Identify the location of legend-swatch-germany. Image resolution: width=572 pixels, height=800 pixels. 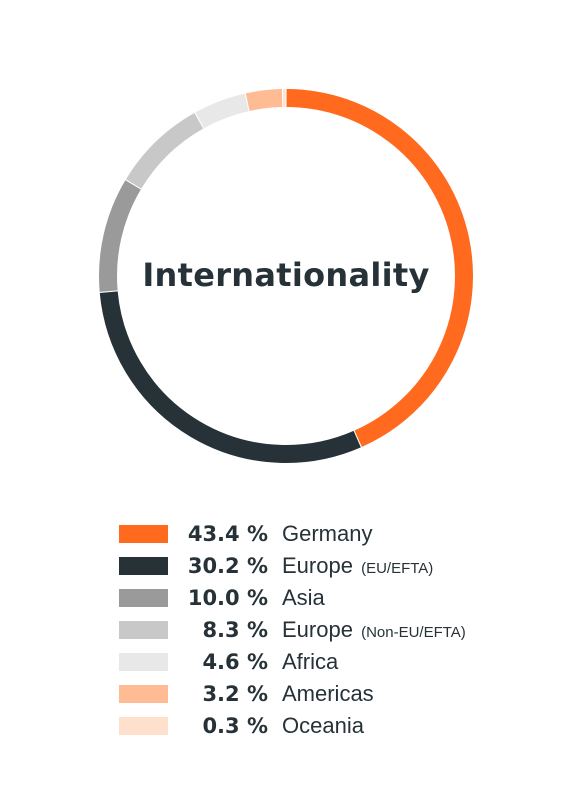
(143, 534).